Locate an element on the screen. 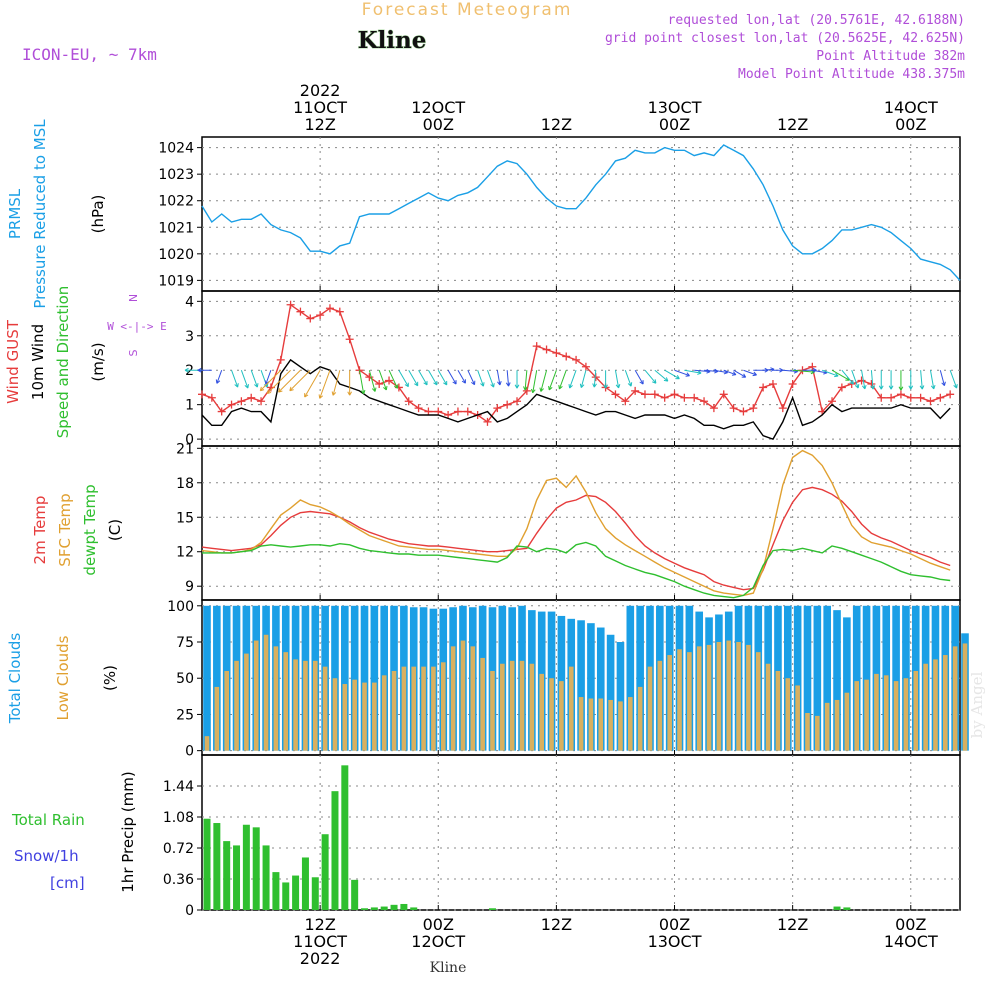 This screenshot has height=1004, width=1000. y-tick-label: 50 is located at coordinates (185, 679).